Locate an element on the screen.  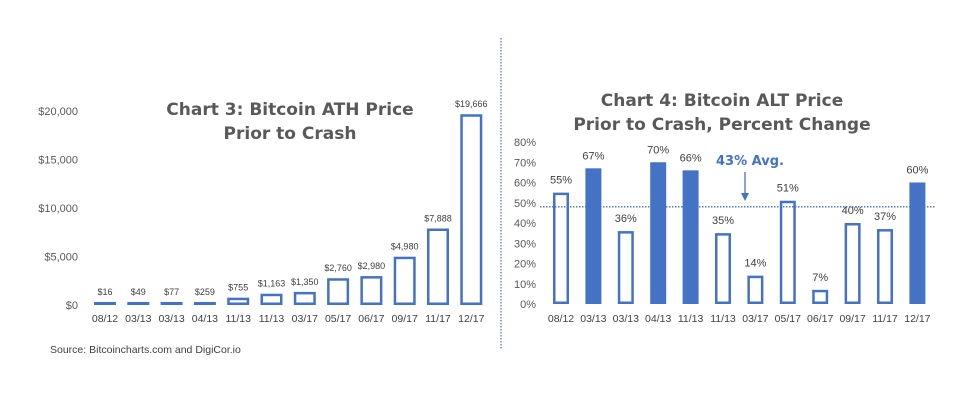
chart3-data-label: $1,163 is located at coordinates (272, 284).